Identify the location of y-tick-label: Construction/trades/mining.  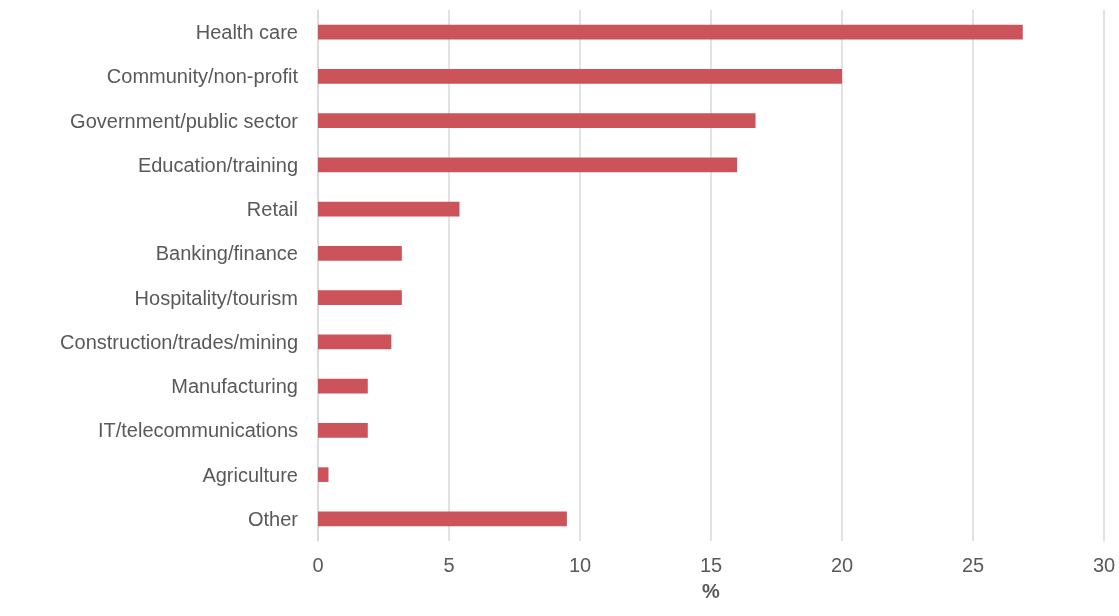
(179, 341).